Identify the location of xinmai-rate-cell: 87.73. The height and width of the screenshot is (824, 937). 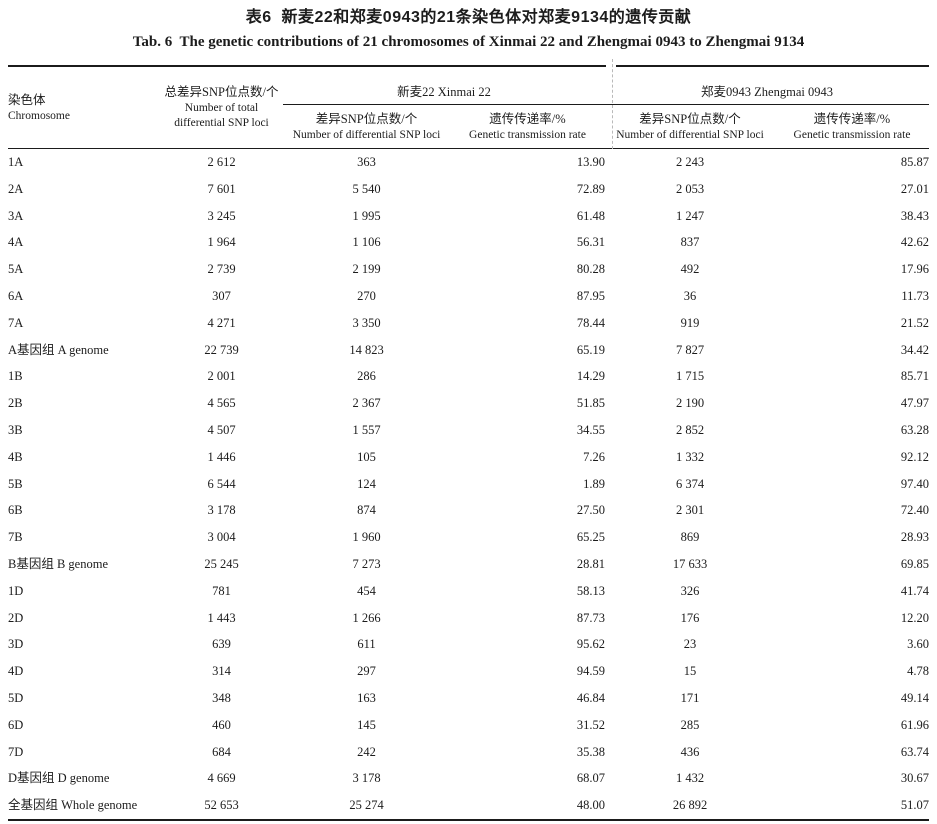
(590, 617).